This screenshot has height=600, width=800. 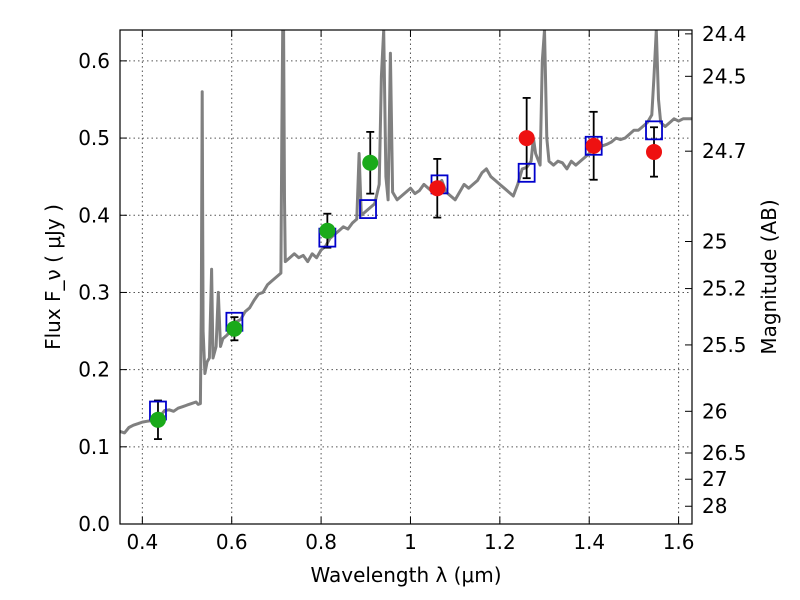 What do you see at coordinates (724, 34) in the screenshot?
I see `y2-tick-label: 24.4` at bounding box center [724, 34].